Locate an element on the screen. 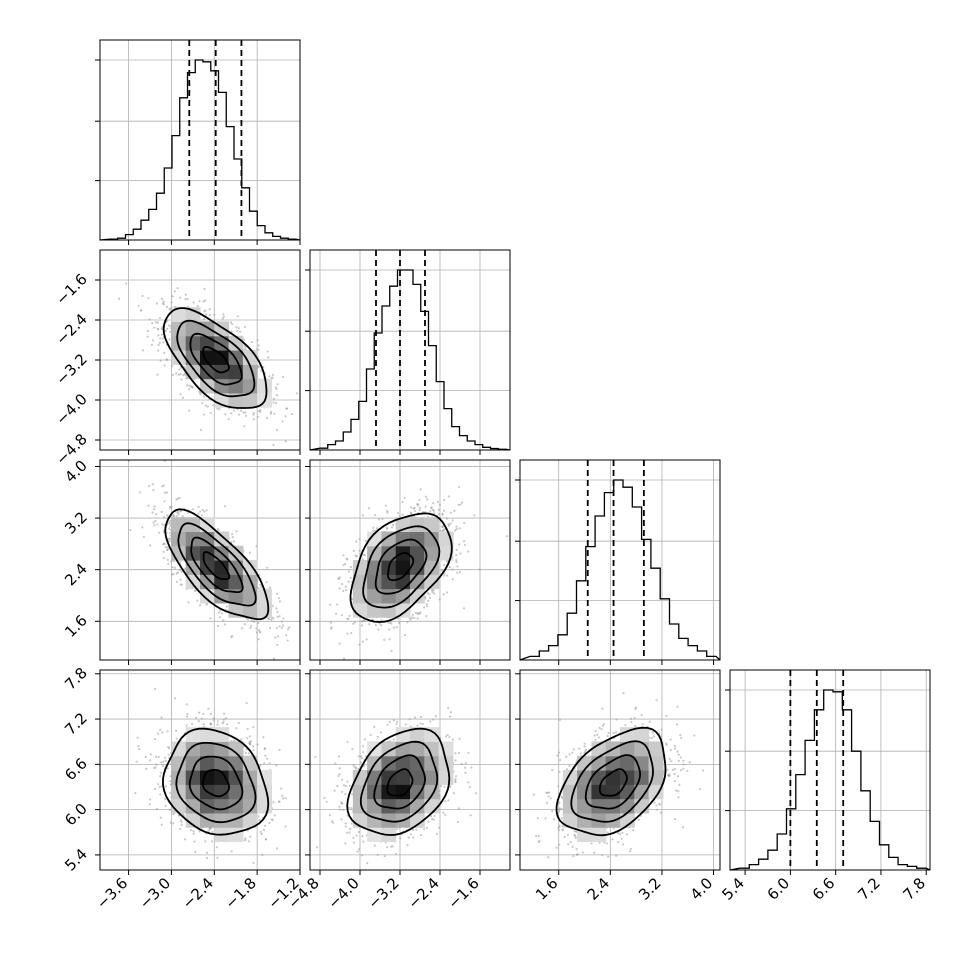 This screenshot has height=970, width=970. panel-frame is located at coordinates (410, 560).